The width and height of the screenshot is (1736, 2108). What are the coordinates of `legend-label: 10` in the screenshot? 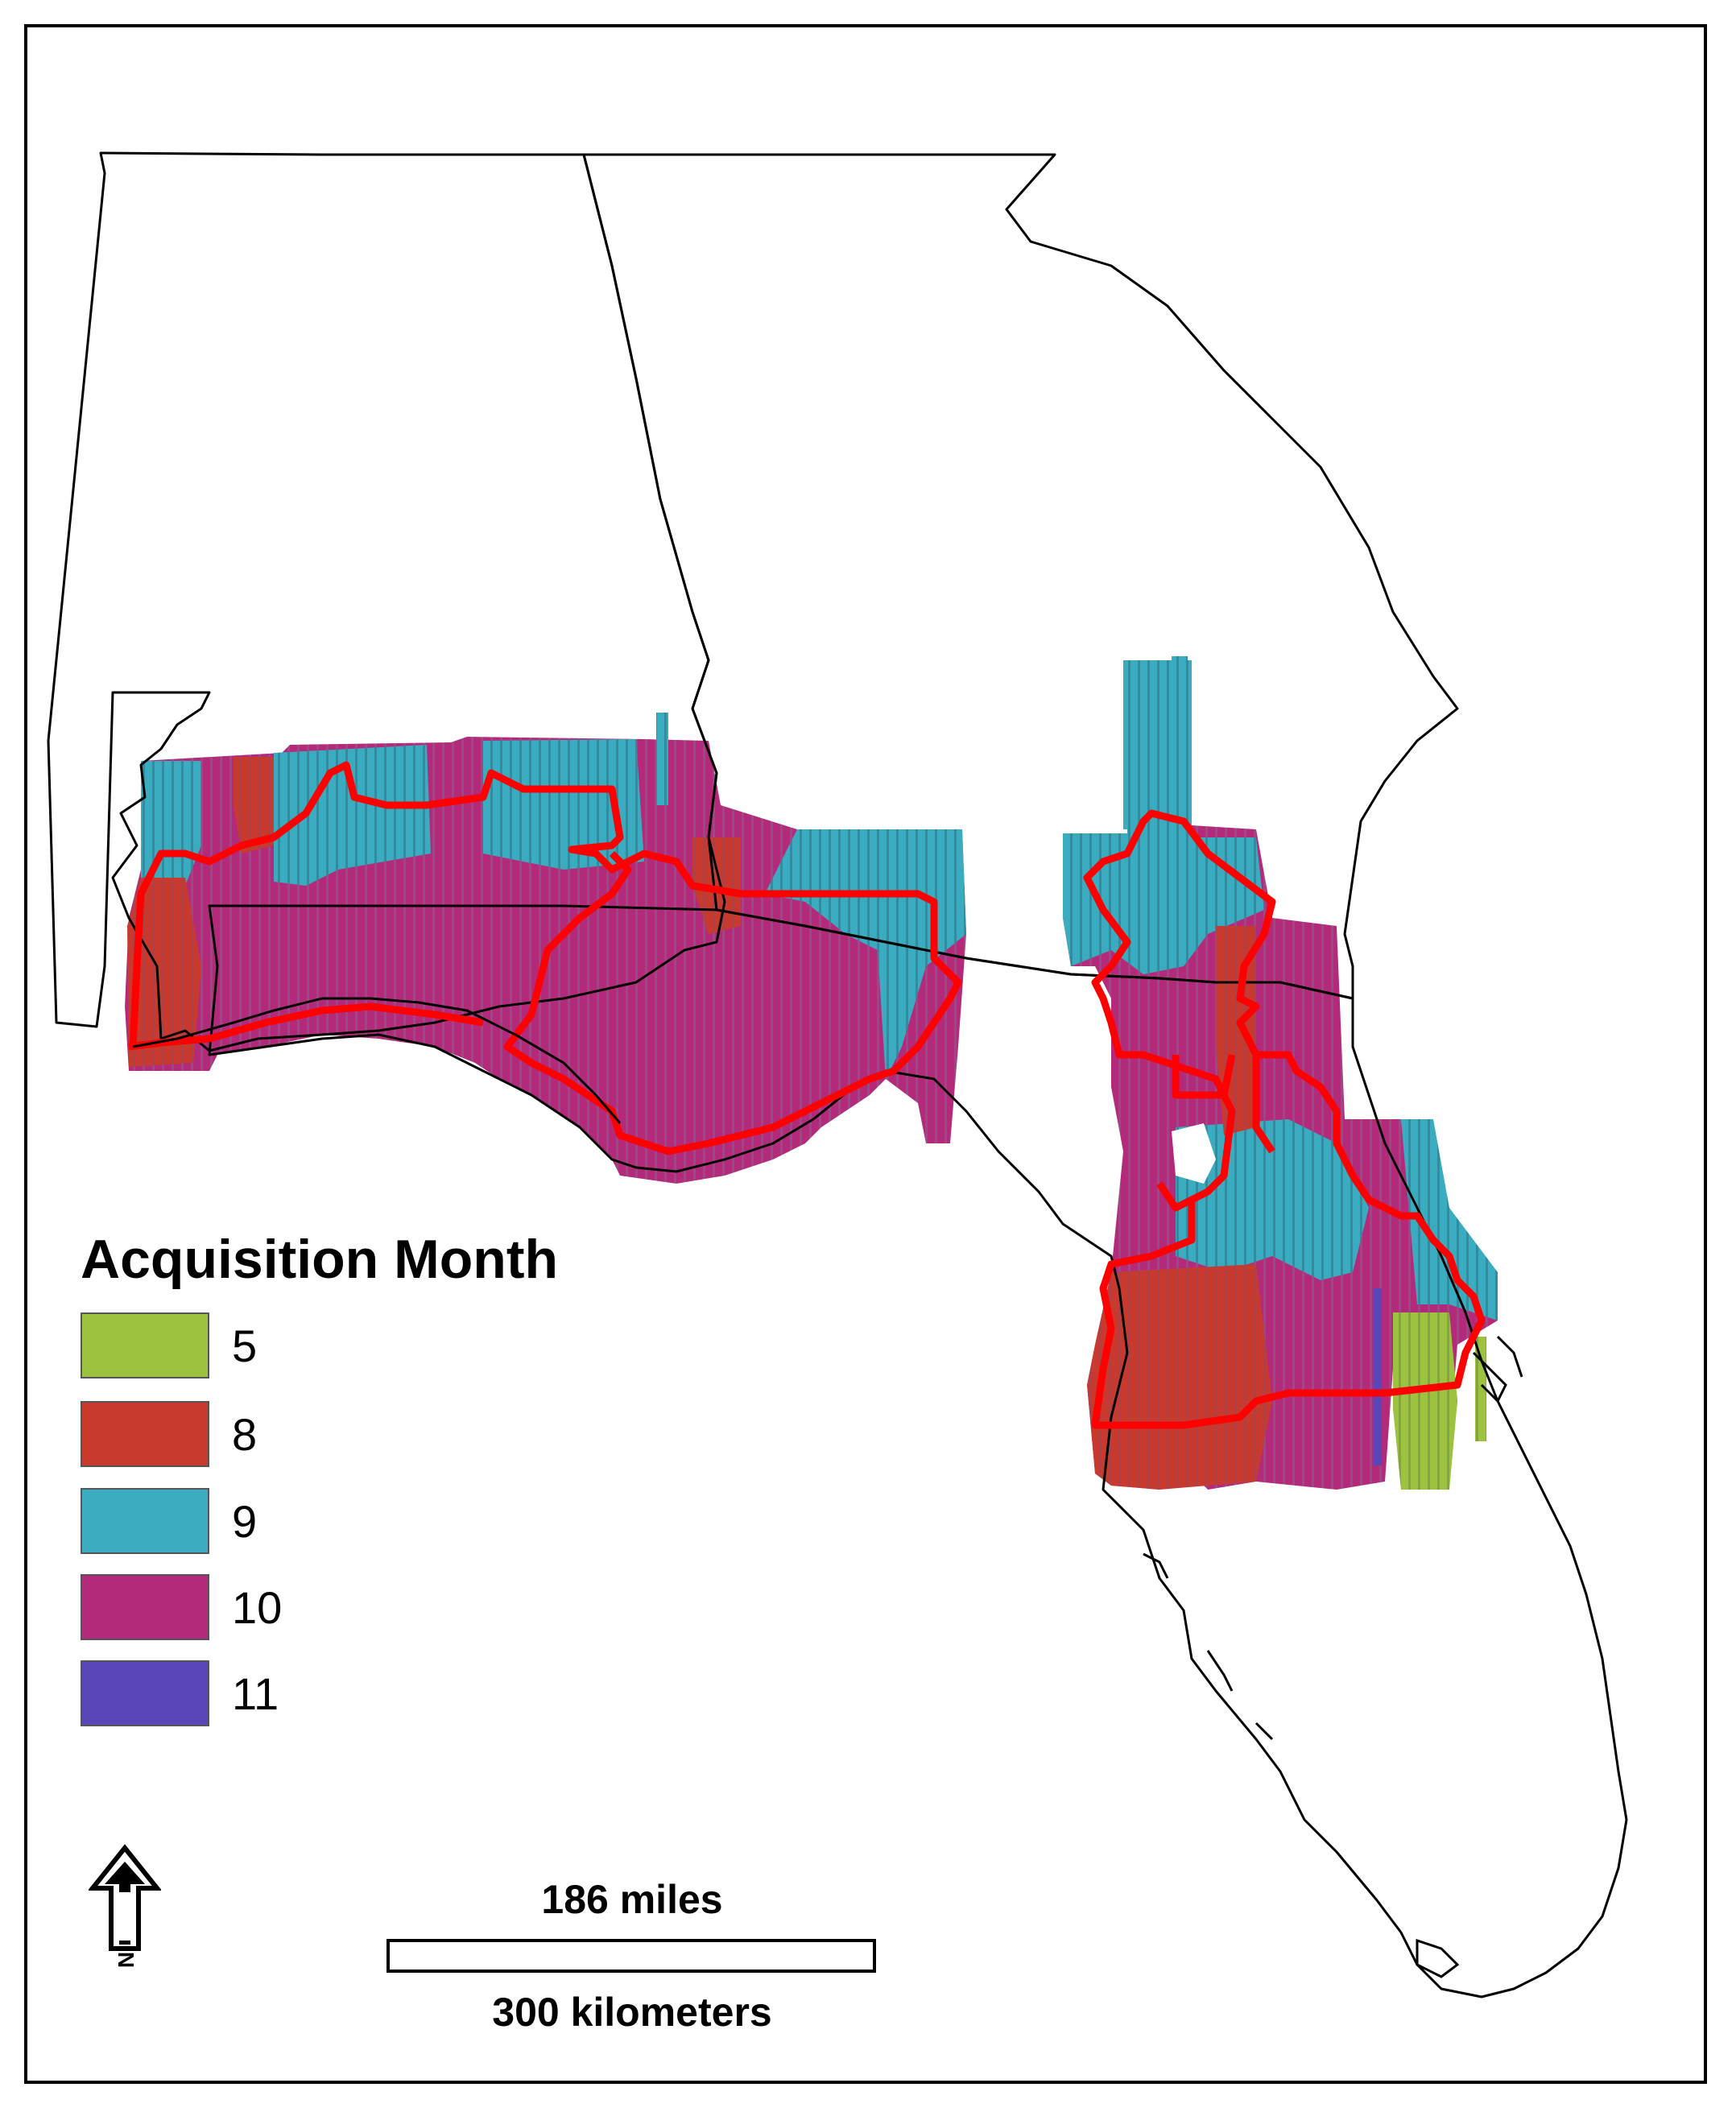 It's located at (257, 1607).